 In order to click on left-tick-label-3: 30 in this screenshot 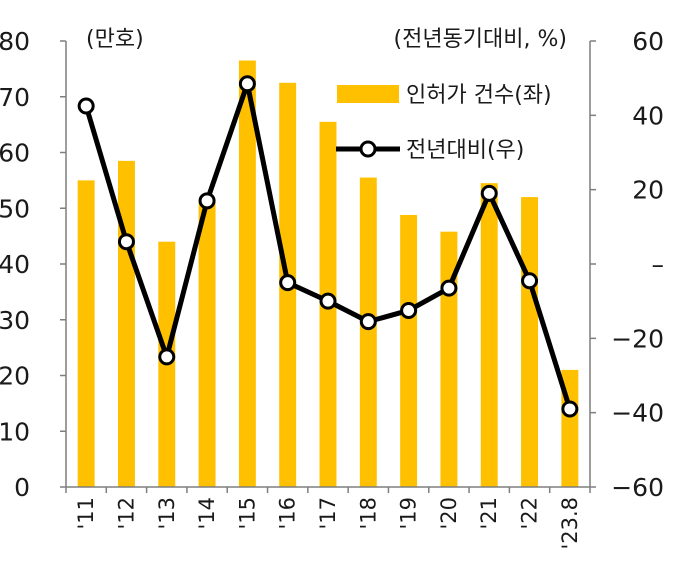, I will do `click(15, 320)`.